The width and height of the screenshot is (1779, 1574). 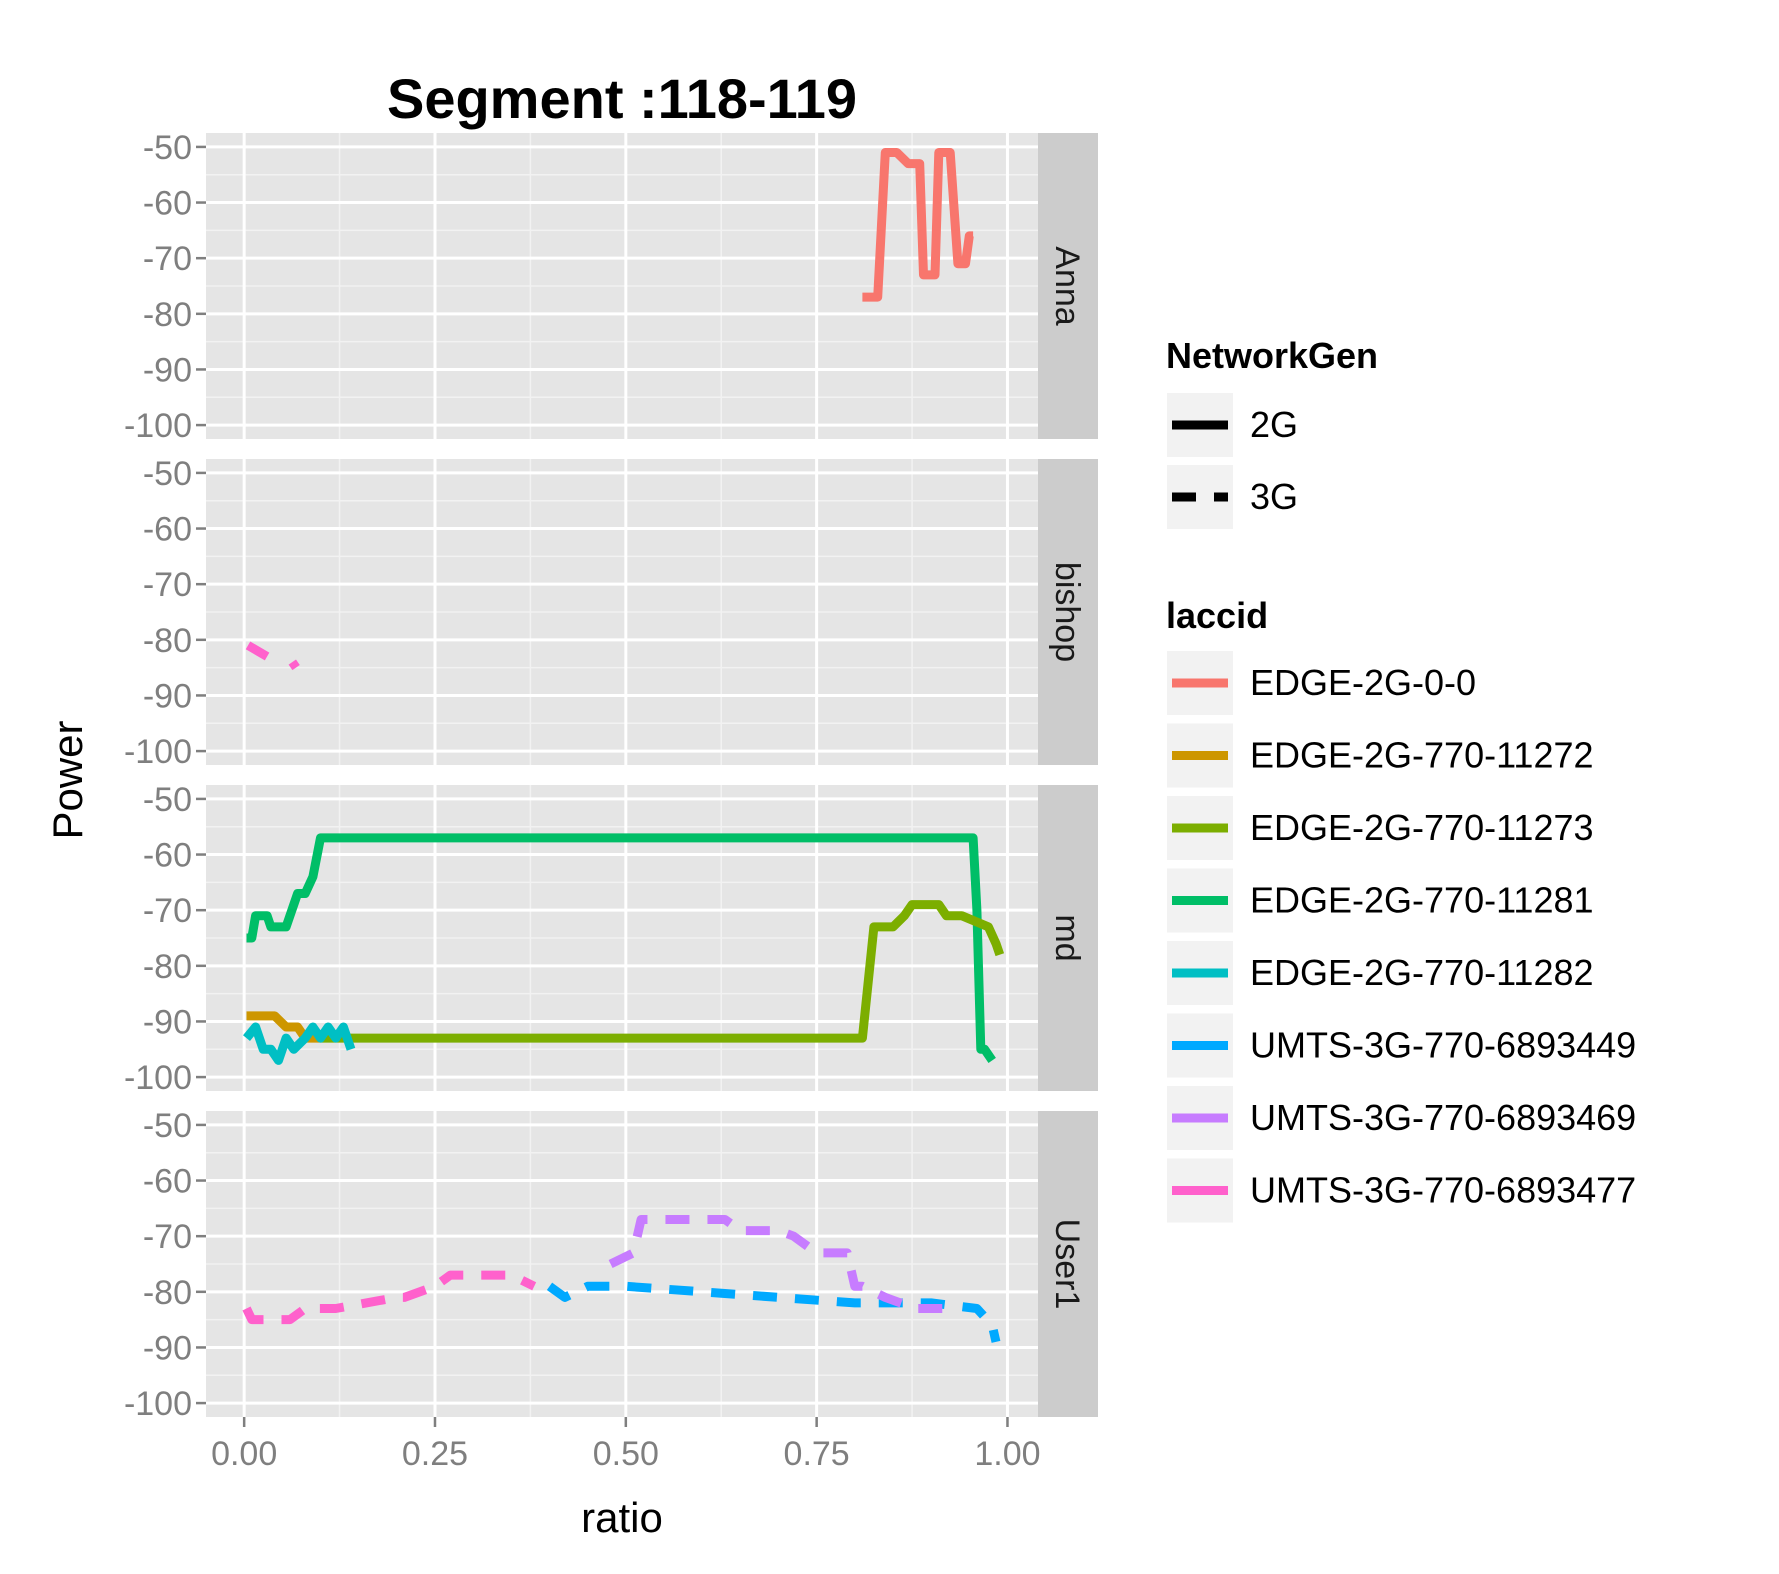 I want to click on facet-strip-label: Anna, so click(x=1067, y=285).